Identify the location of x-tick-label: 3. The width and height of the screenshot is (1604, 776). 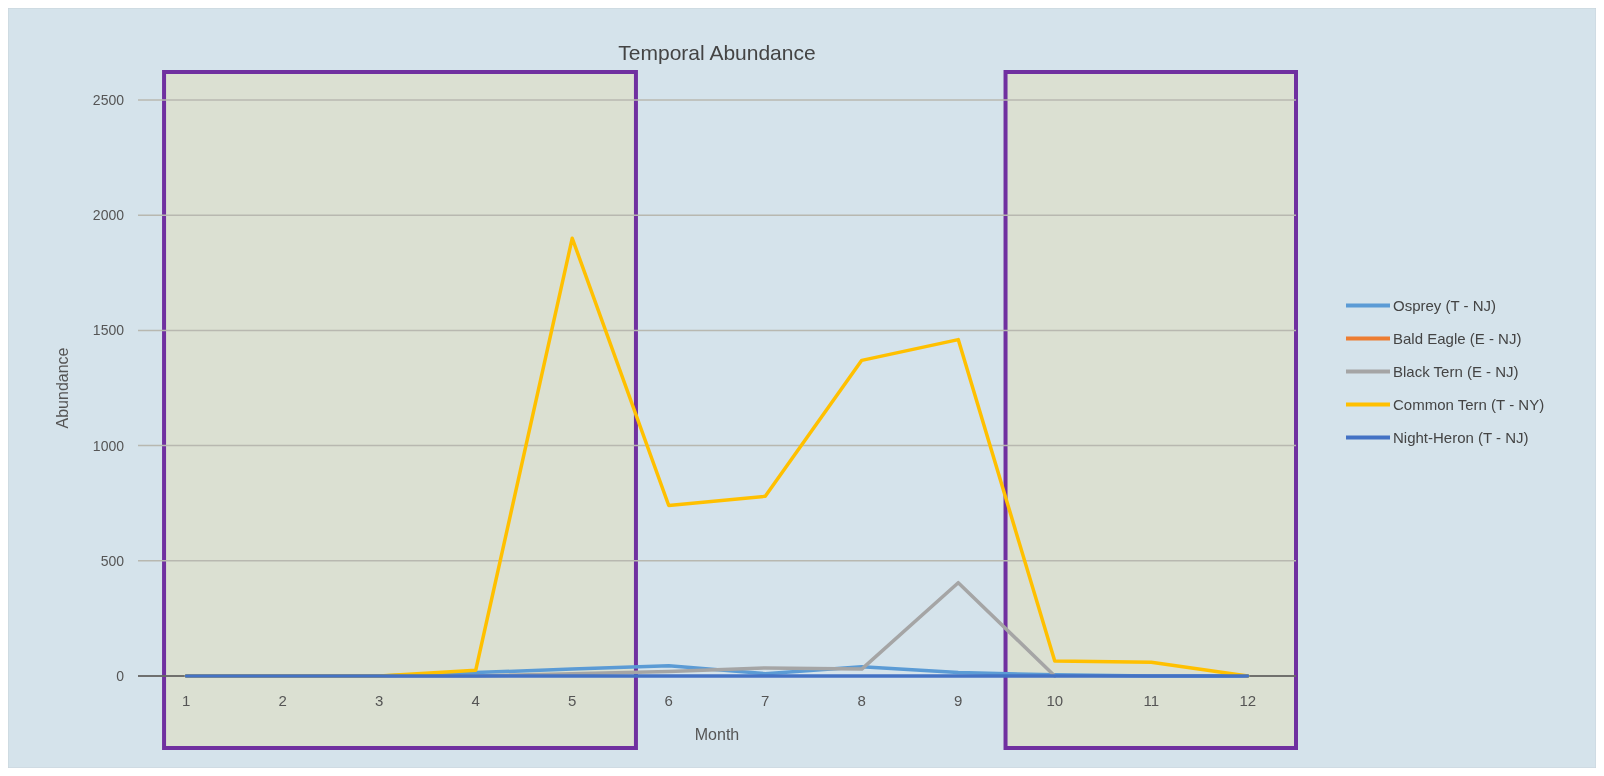
(379, 700).